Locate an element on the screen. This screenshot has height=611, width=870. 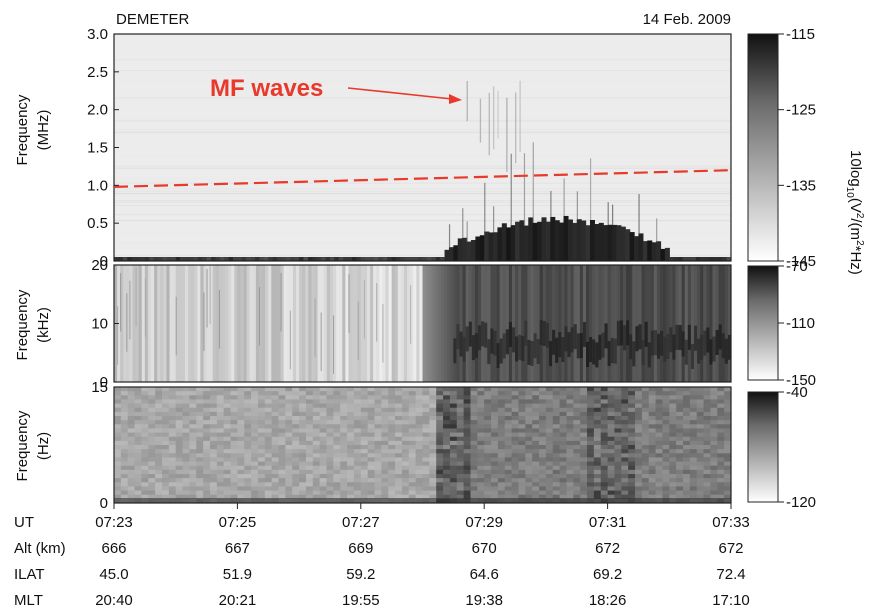
mf-waves-annotation: MF waves is located at coordinates (266, 88).